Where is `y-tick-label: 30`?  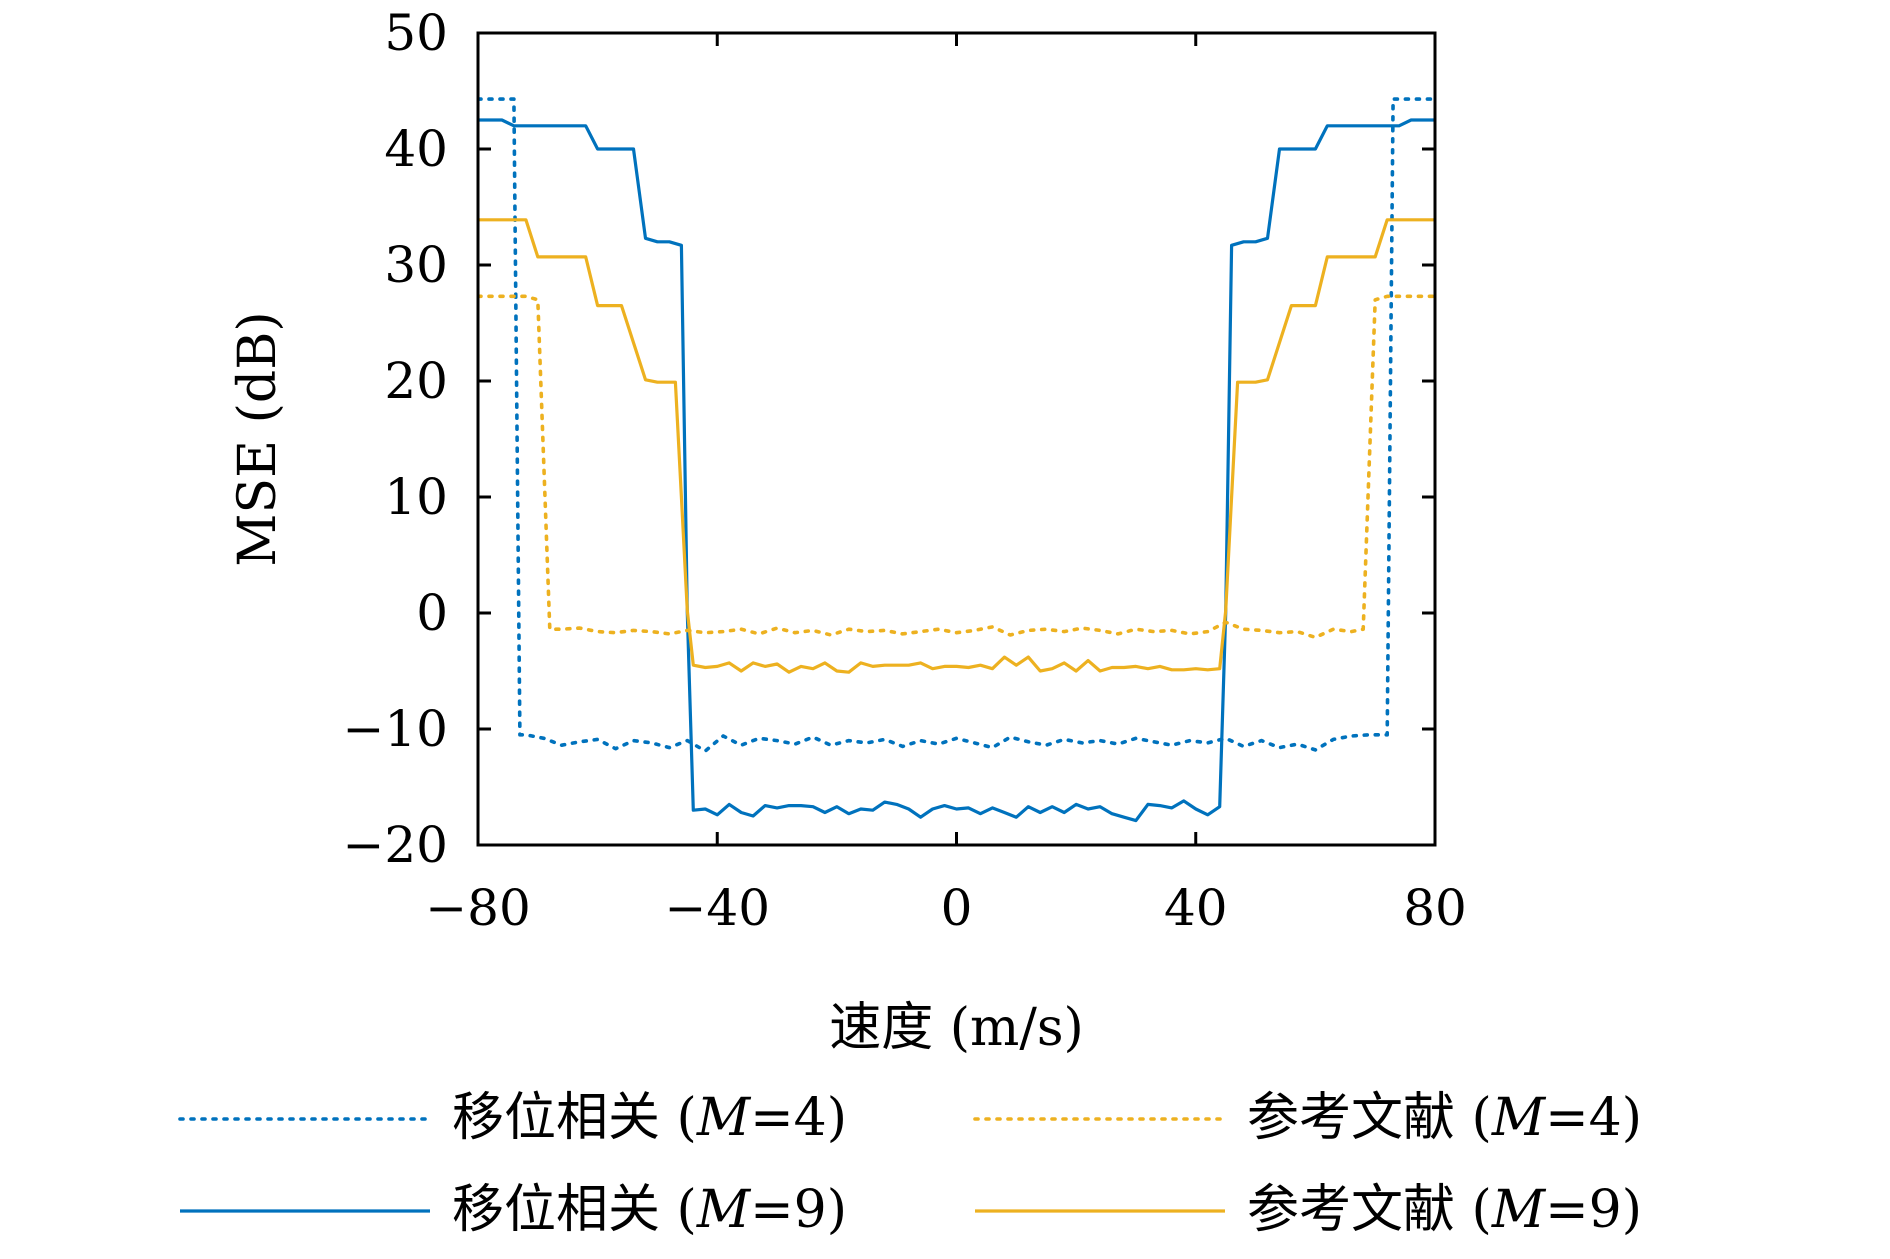 y-tick-label: 30 is located at coordinates (416, 265).